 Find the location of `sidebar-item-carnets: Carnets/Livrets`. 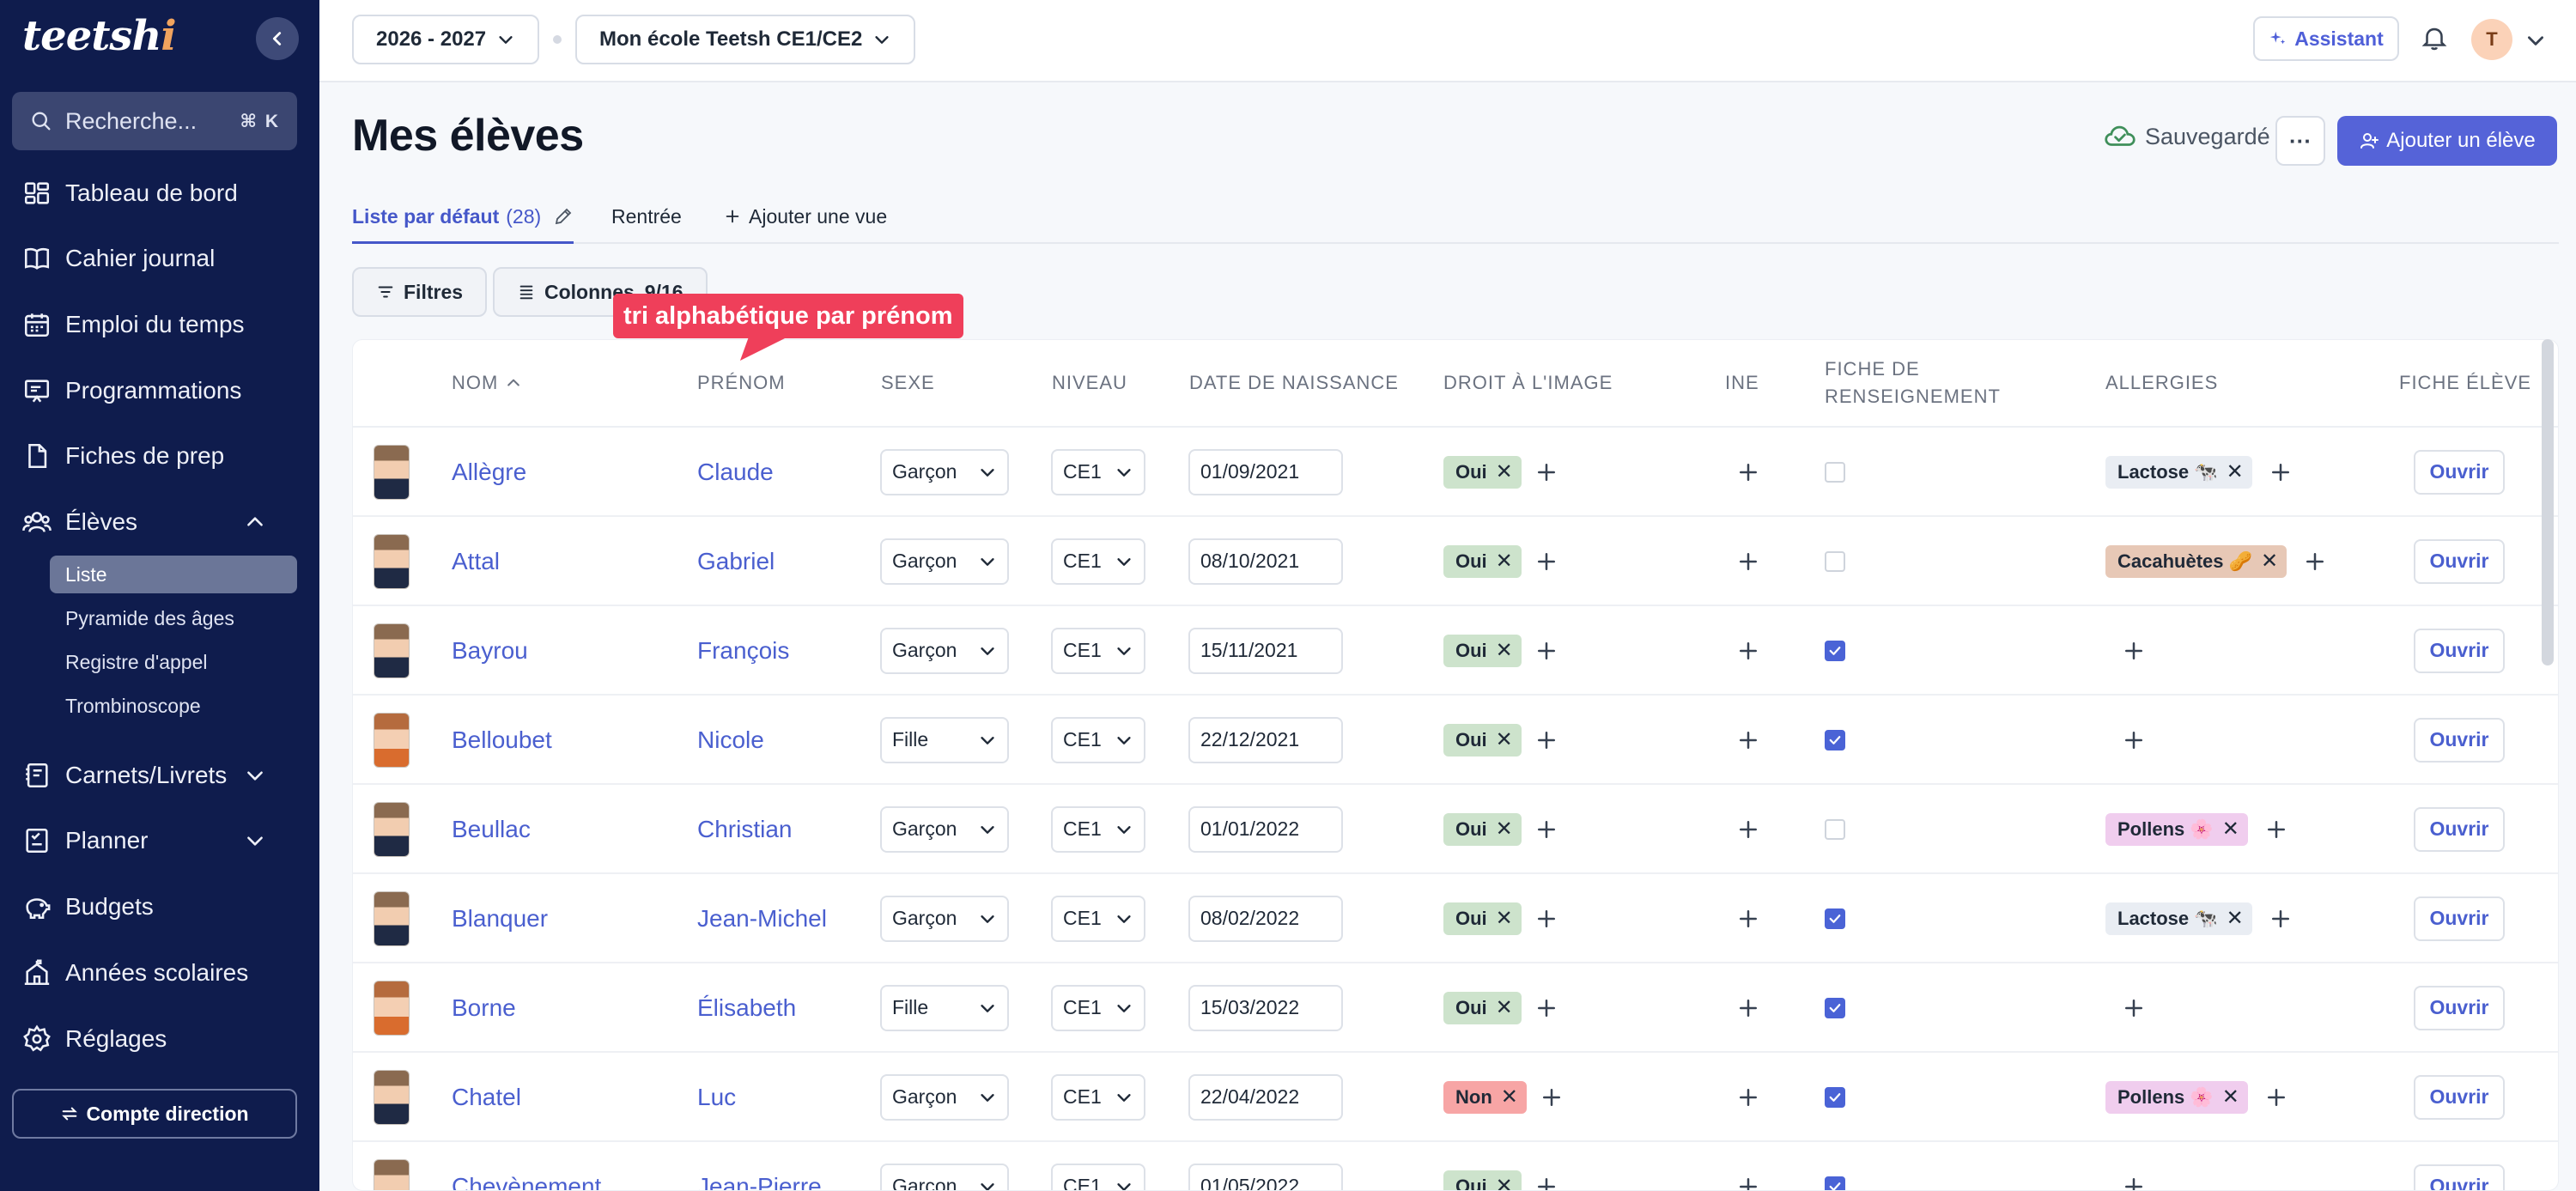

sidebar-item-carnets: Carnets/Livrets is located at coordinates (159, 775).